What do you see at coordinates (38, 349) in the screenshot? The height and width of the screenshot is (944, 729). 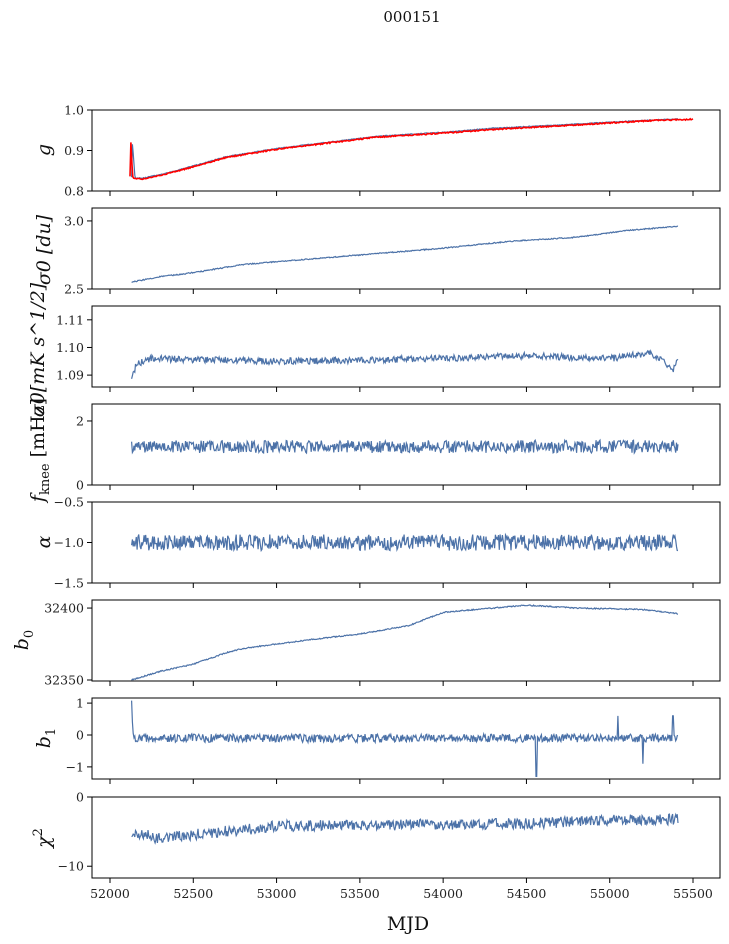 I see `y-axis-label: σ0[mK s^1/2]` at bounding box center [38, 349].